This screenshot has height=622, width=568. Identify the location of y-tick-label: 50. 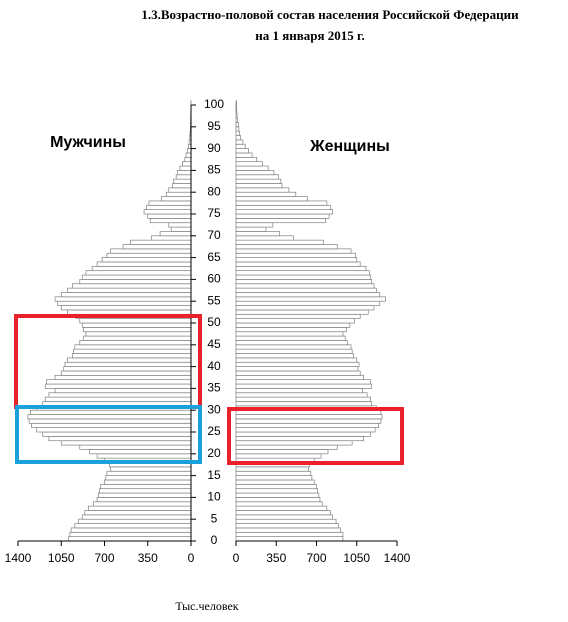
(214, 322).